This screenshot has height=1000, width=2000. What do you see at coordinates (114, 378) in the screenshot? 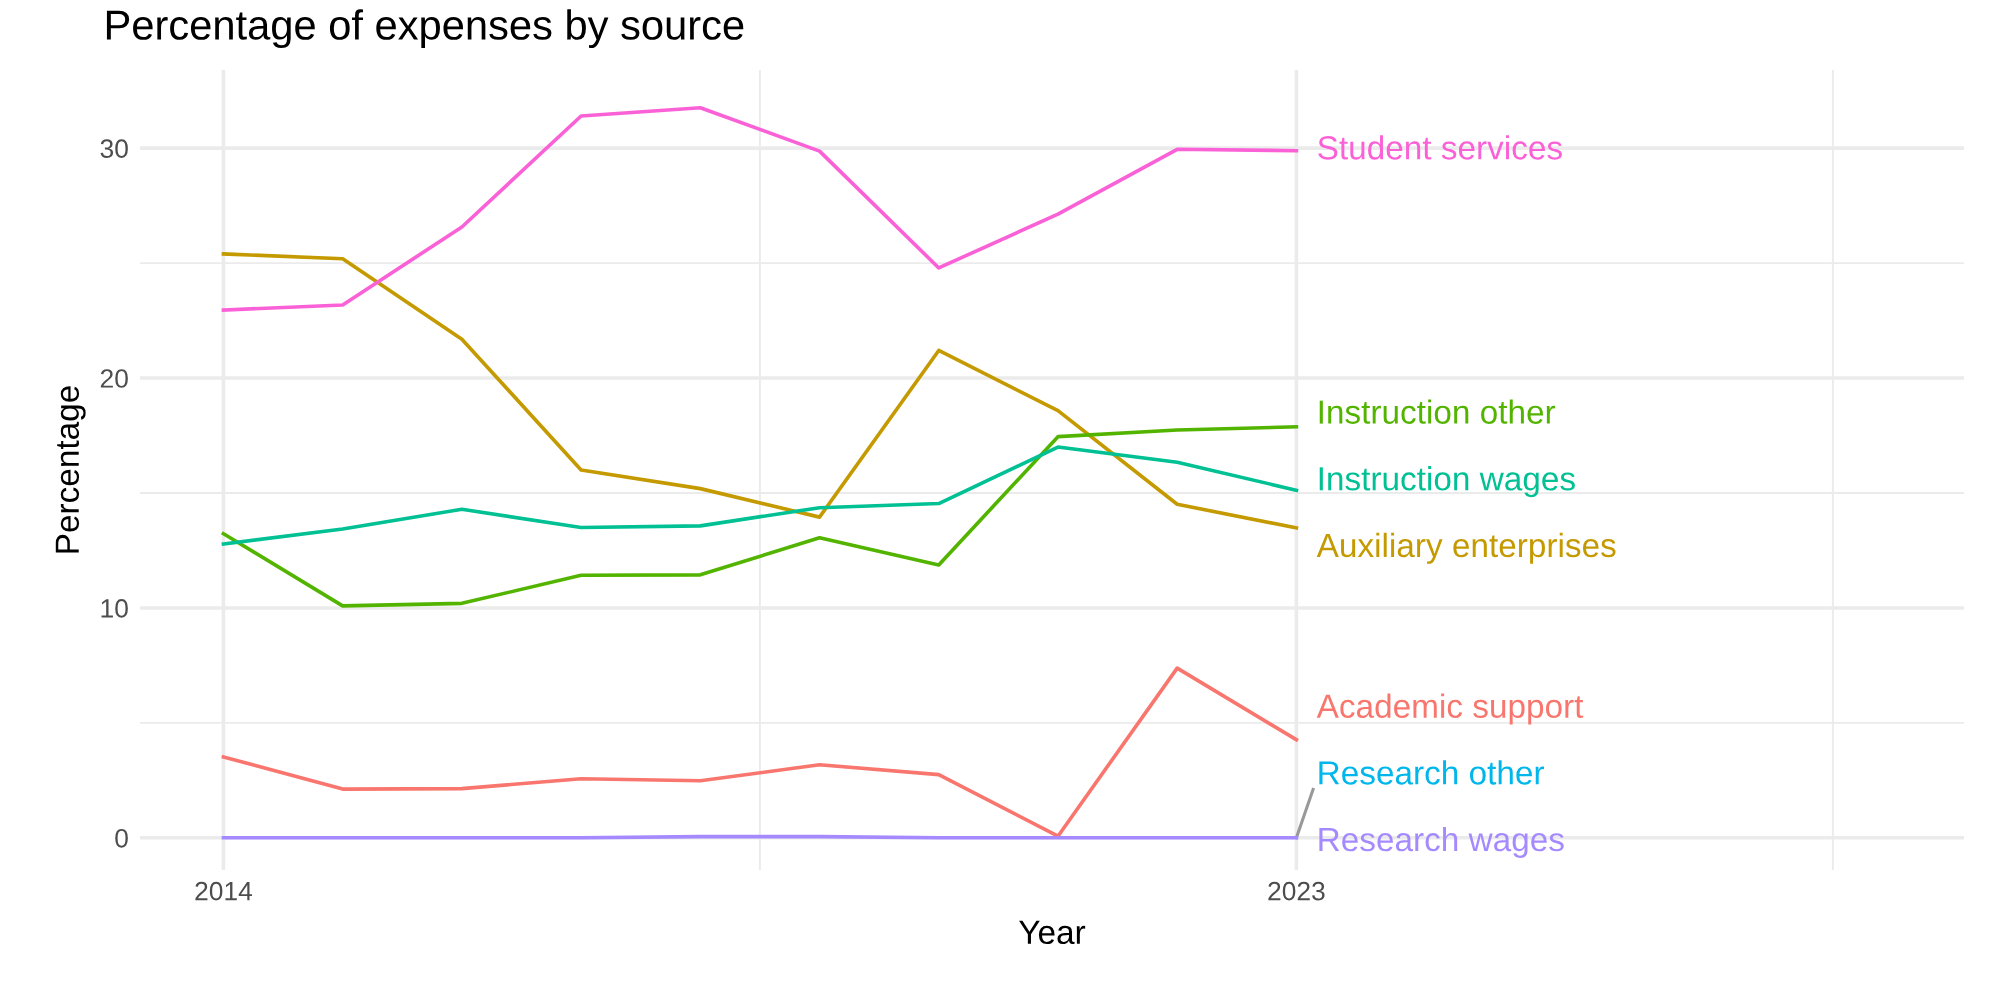
I see `y-tick-label: 20` at bounding box center [114, 378].